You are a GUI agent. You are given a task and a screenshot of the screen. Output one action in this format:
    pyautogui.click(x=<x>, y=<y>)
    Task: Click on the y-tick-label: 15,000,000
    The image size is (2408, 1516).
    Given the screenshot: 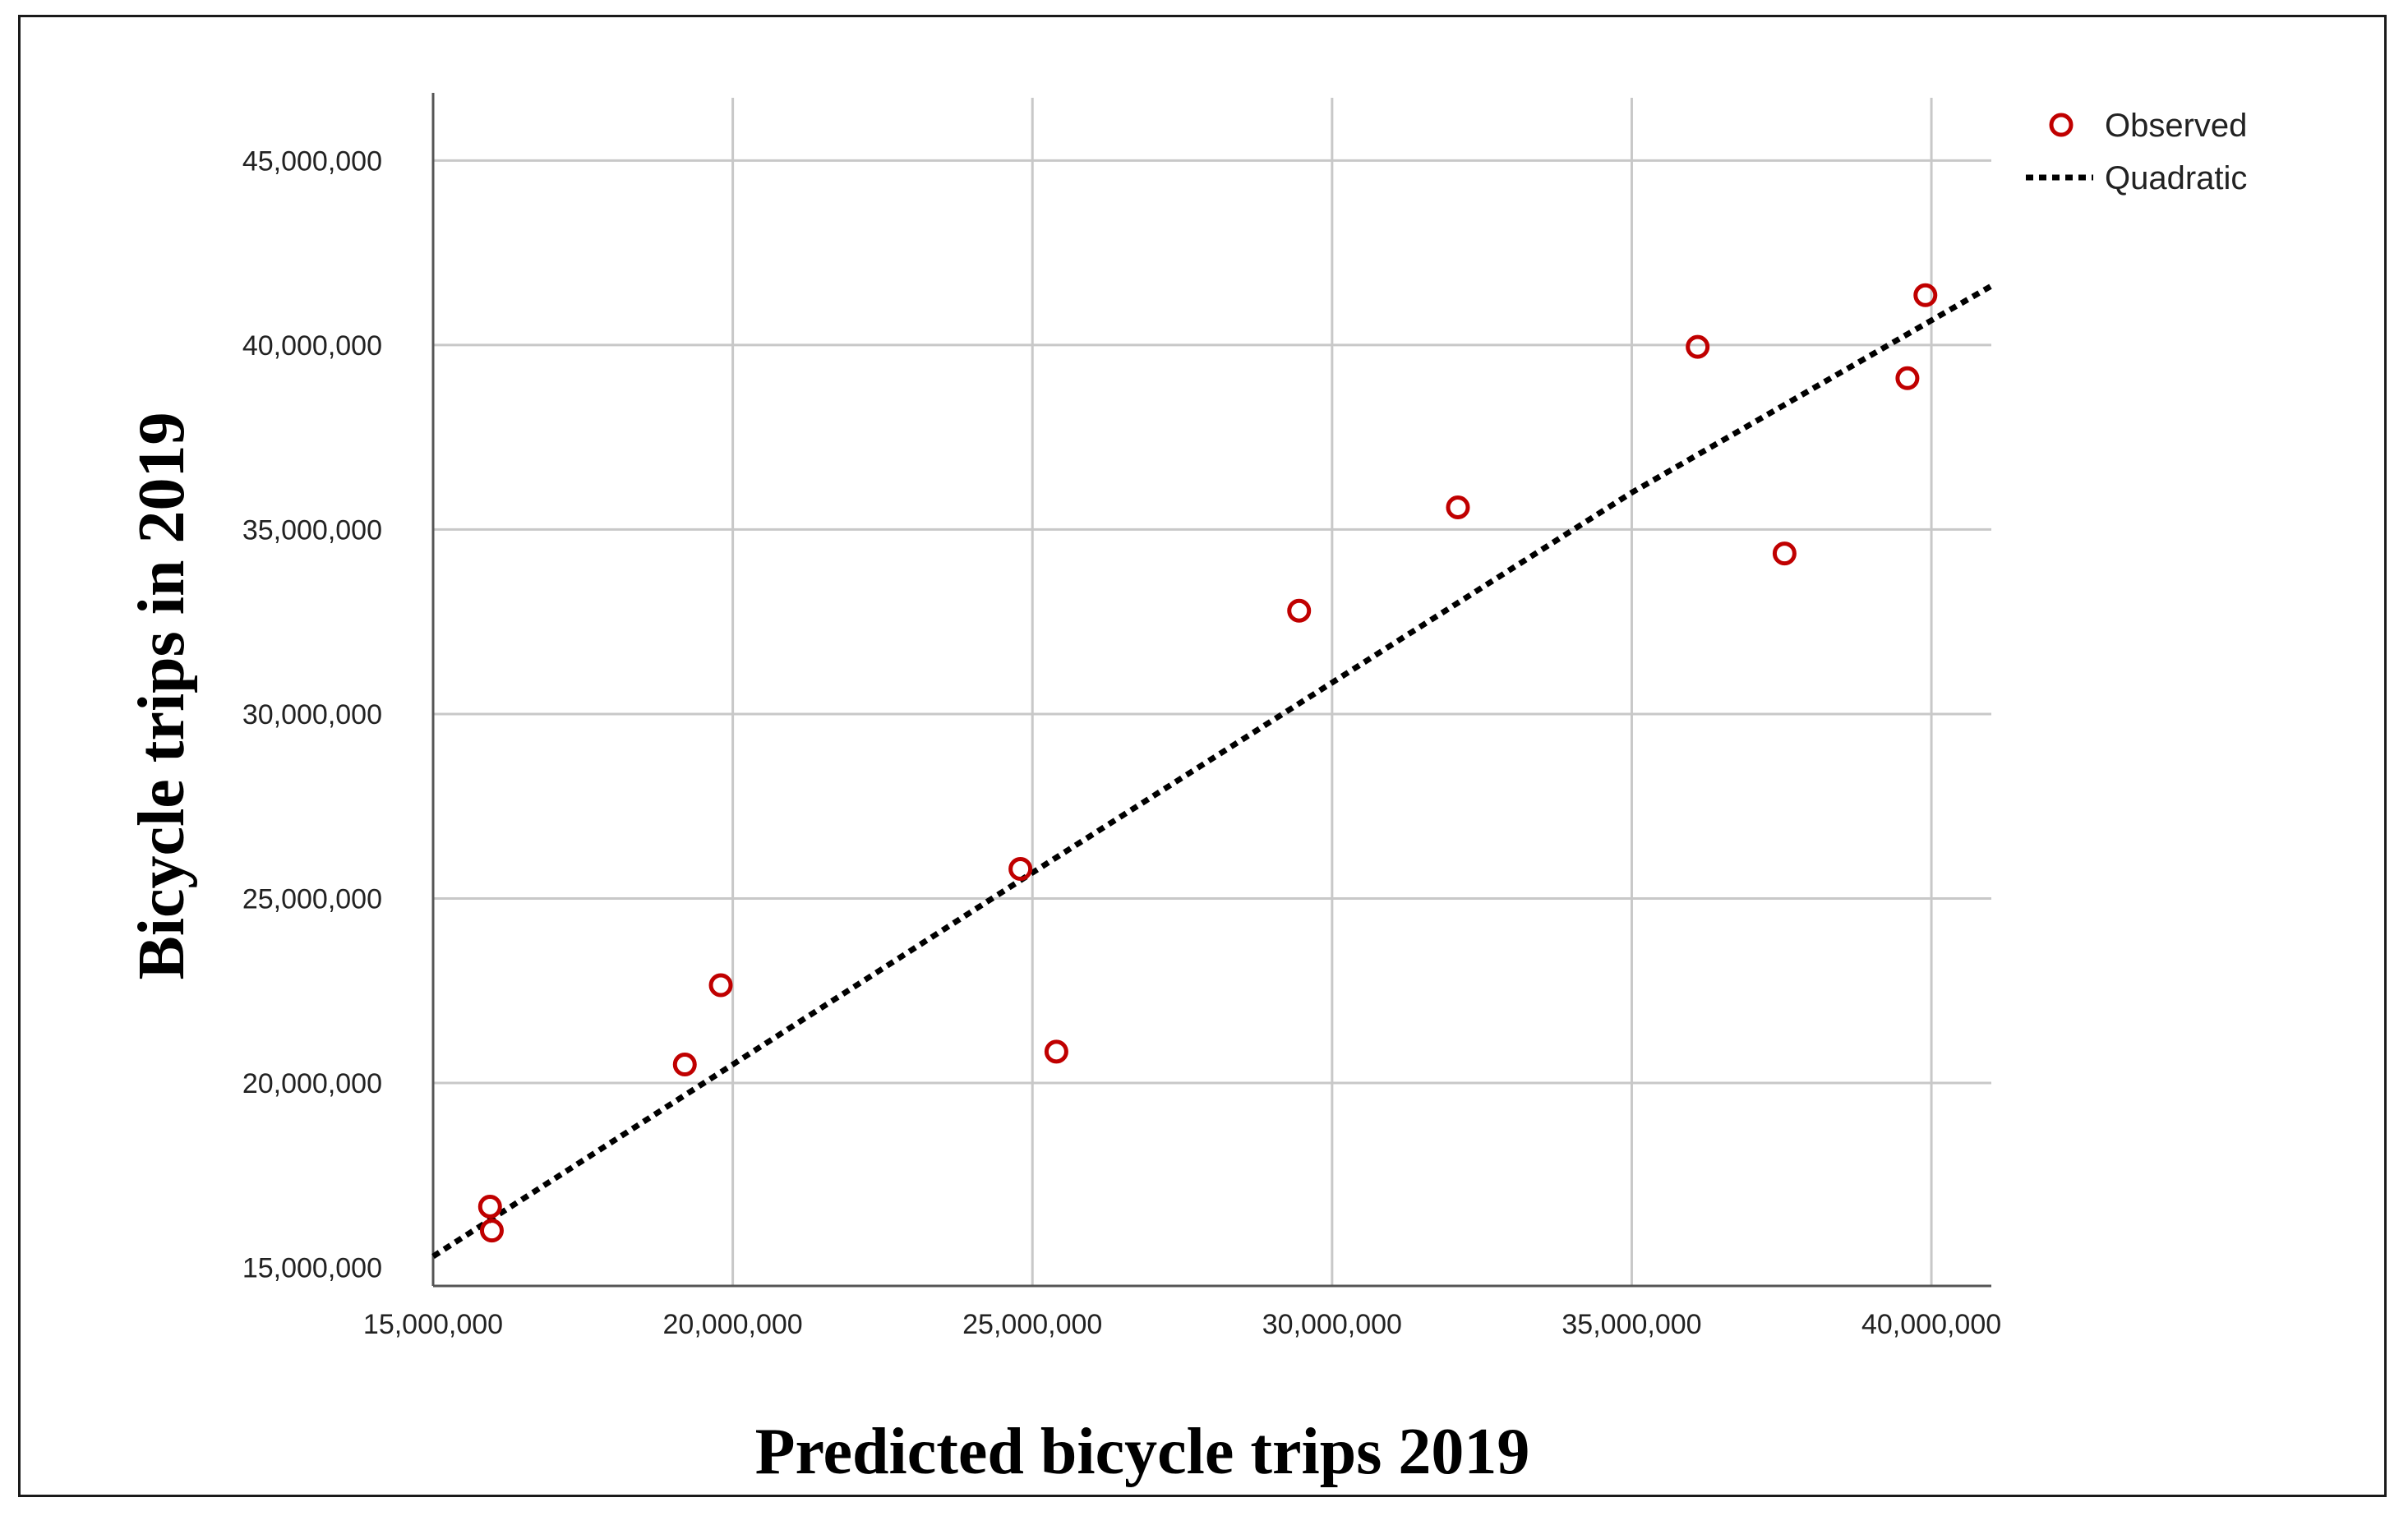 What is the action you would take?
    pyautogui.click(x=312, y=1269)
    